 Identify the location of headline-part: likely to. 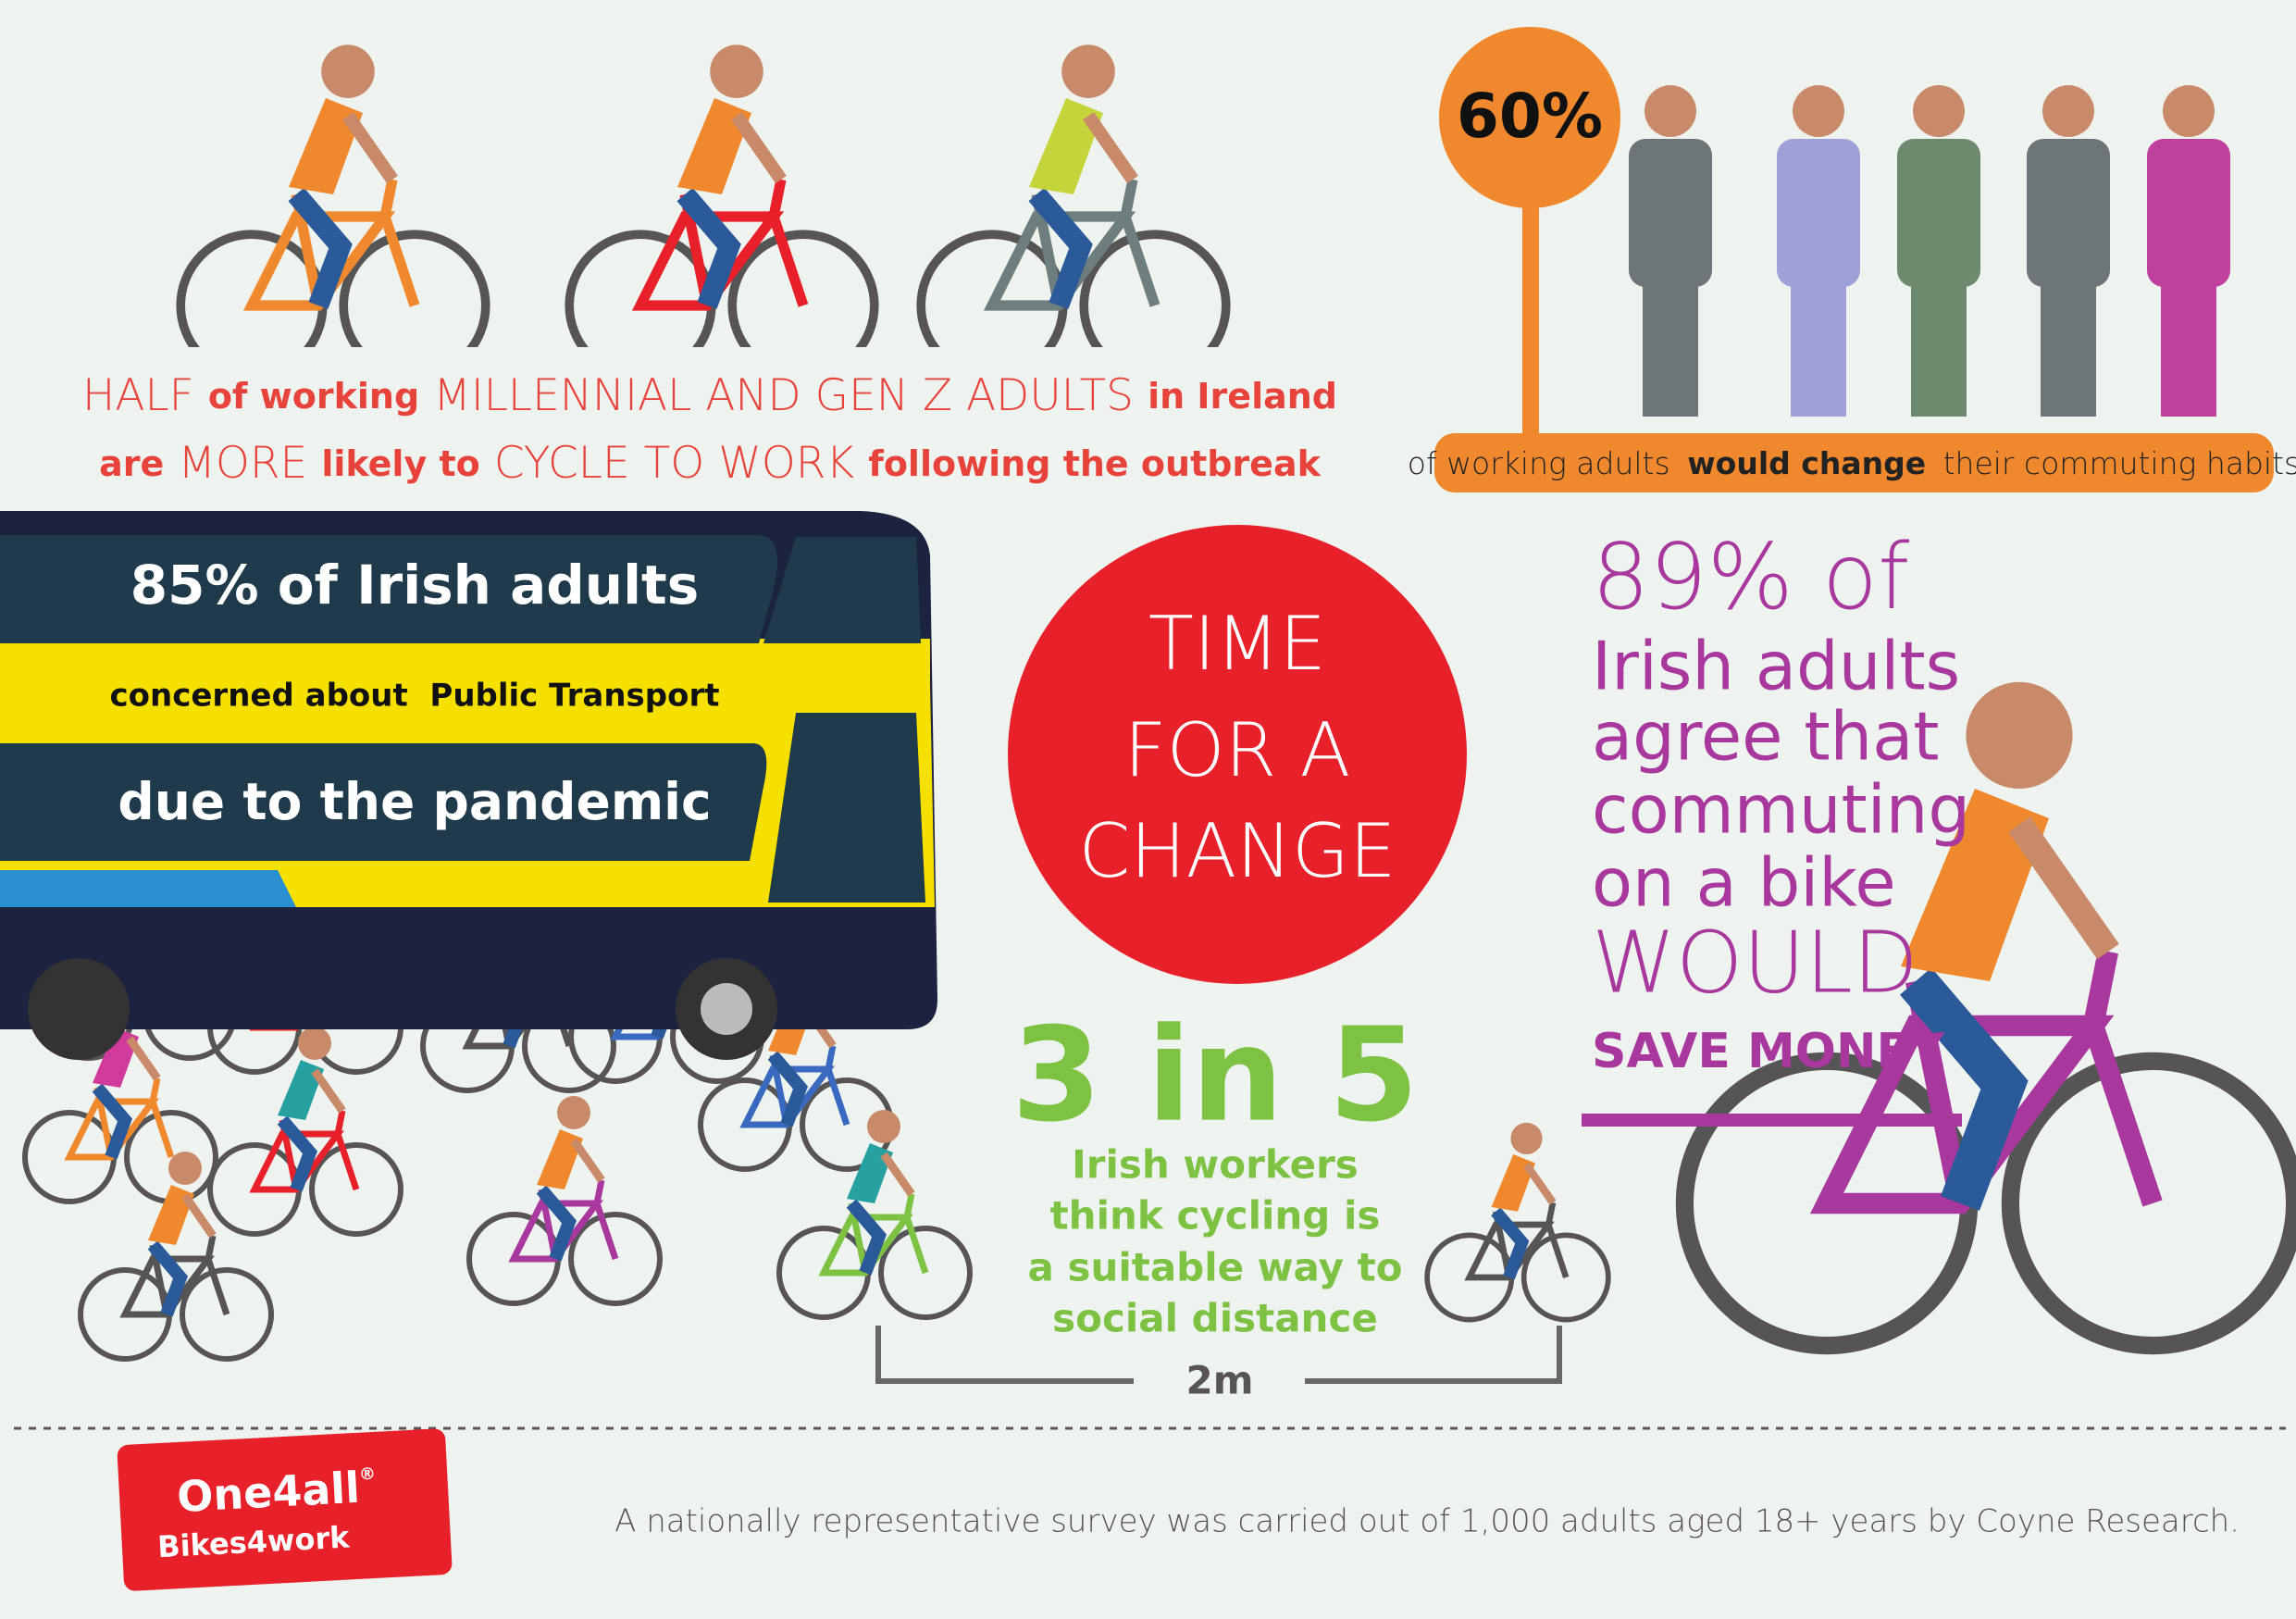
(400, 464).